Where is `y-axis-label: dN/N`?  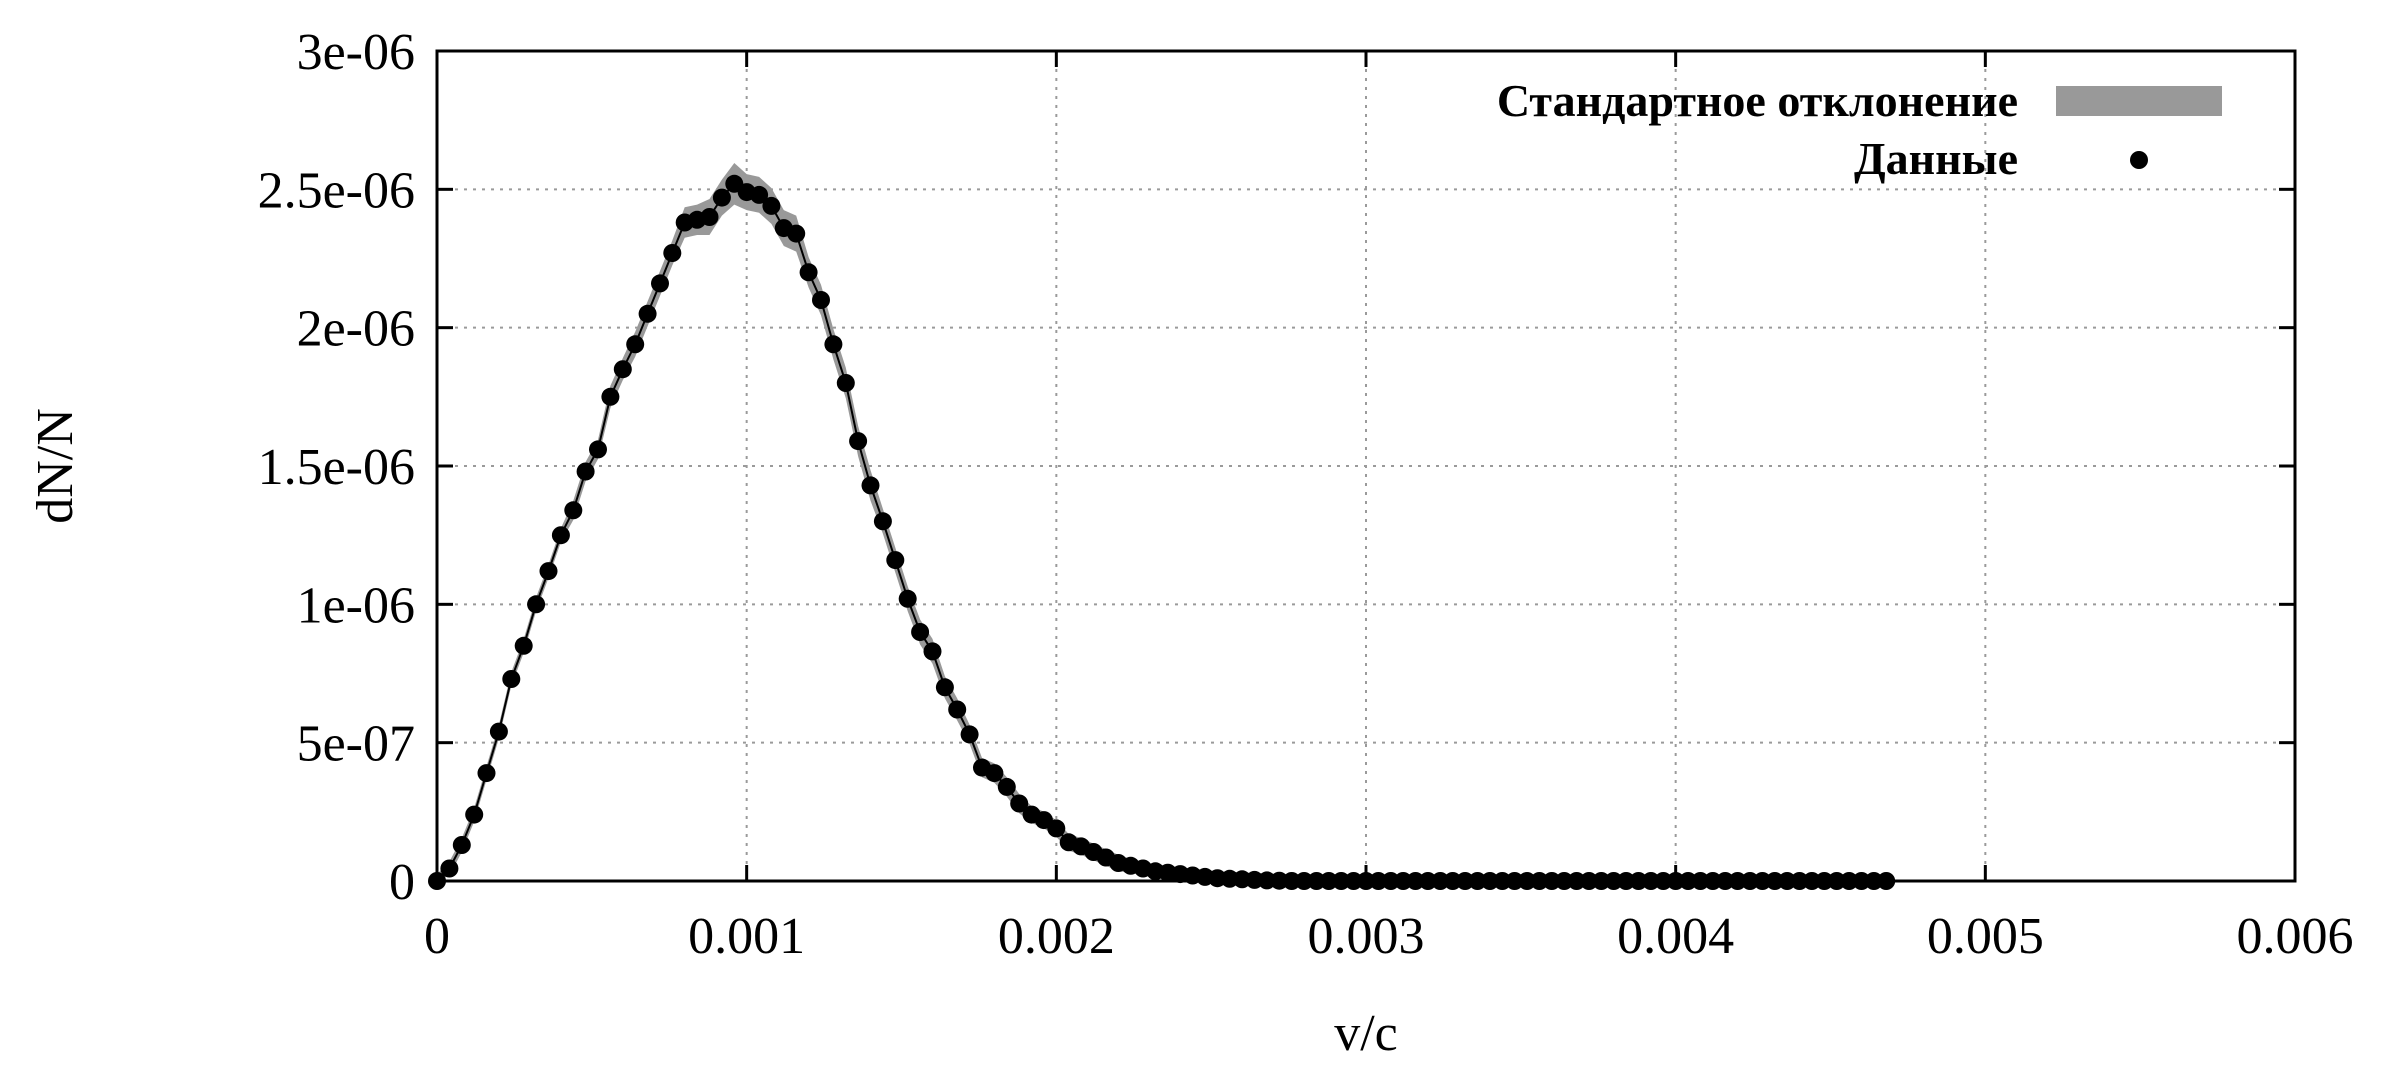
y-axis-label: dN/N is located at coordinates (55, 466).